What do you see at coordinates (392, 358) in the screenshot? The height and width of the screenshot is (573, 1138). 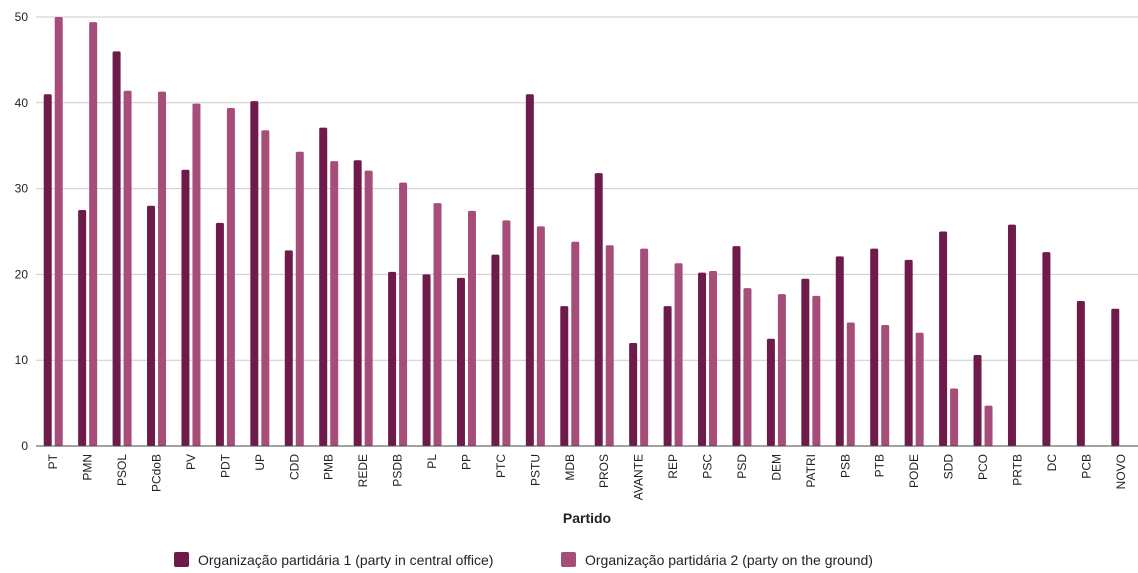 I see `bar-1-psdb` at bounding box center [392, 358].